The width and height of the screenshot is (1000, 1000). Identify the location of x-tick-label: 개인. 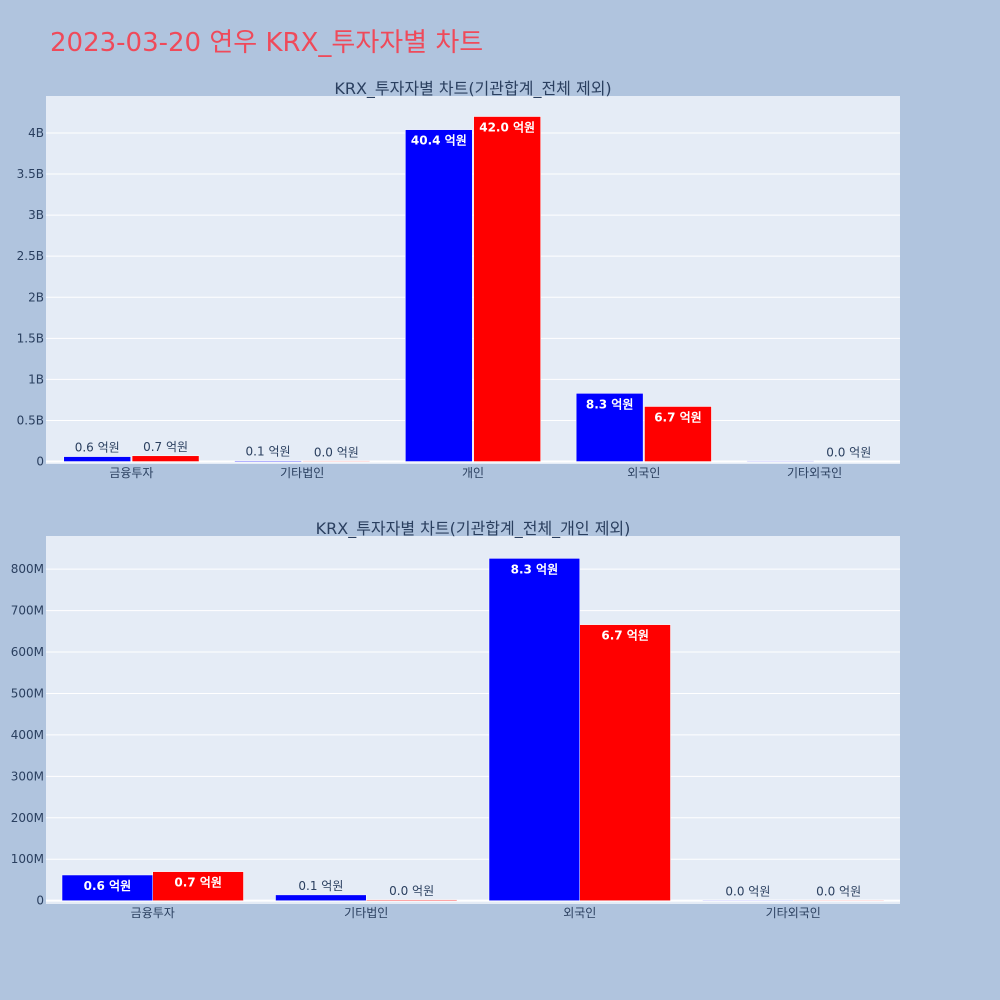
(473, 473).